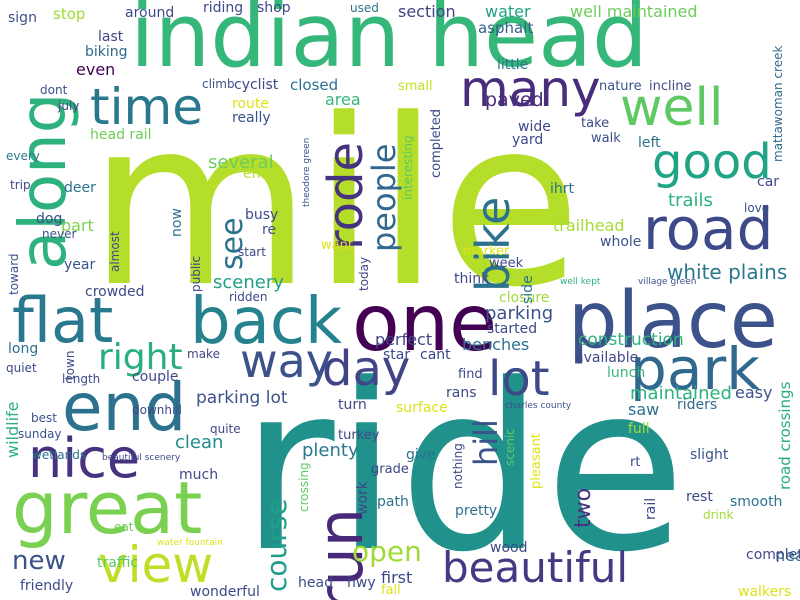 The height and width of the screenshot is (600, 800). What do you see at coordinates (589, 225) in the screenshot?
I see `word-trailhead: trailhead` at bounding box center [589, 225].